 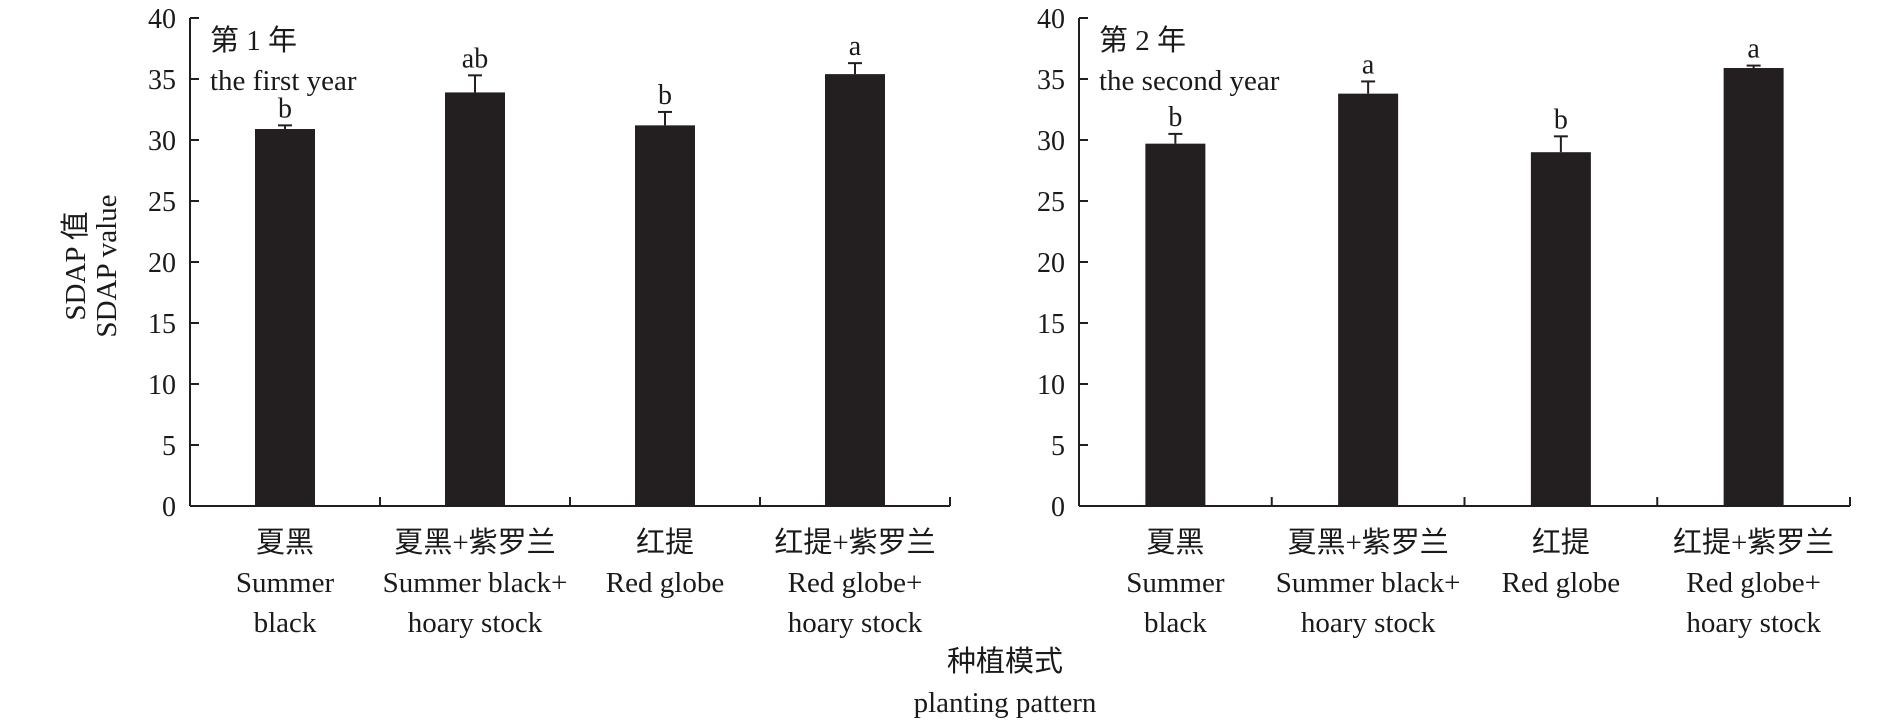 What do you see at coordinates (1005, 661) in the screenshot?
I see `x-axis-label-cn: 种植模式` at bounding box center [1005, 661].